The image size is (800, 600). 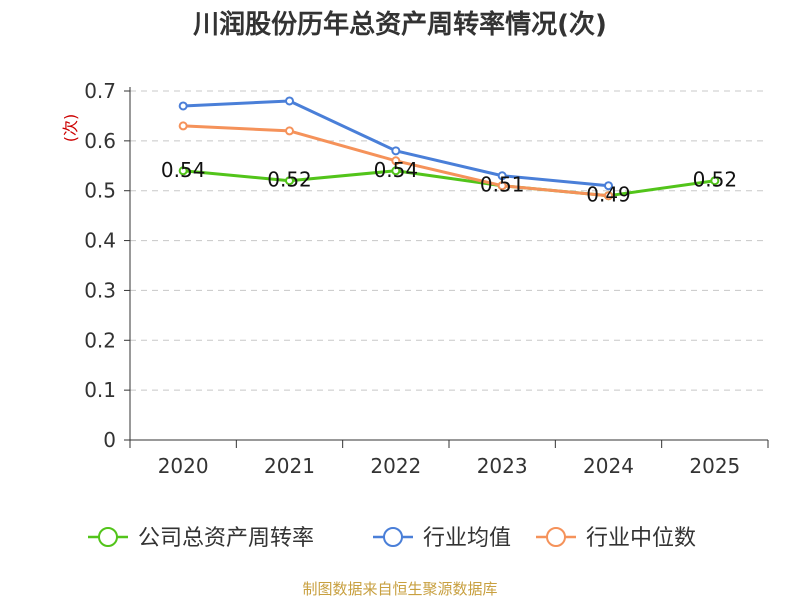 I want to click on source-note: 制图数据来自恒生聚源数据库, so click(x=399, y=589).